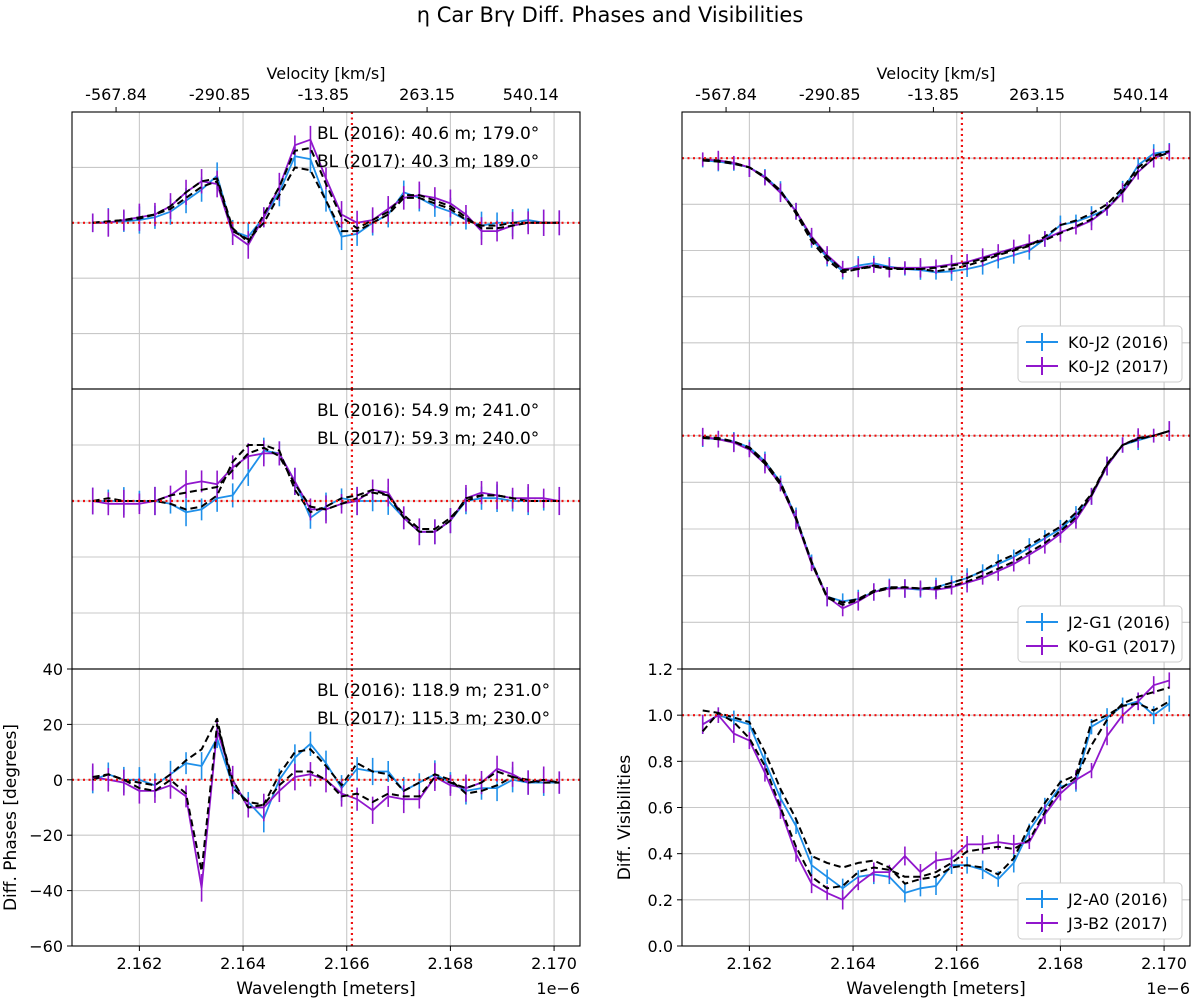  Describe the element at coordinates (660, 715) in the screenshot. I see `y-tick-label: 1.0` at that location.